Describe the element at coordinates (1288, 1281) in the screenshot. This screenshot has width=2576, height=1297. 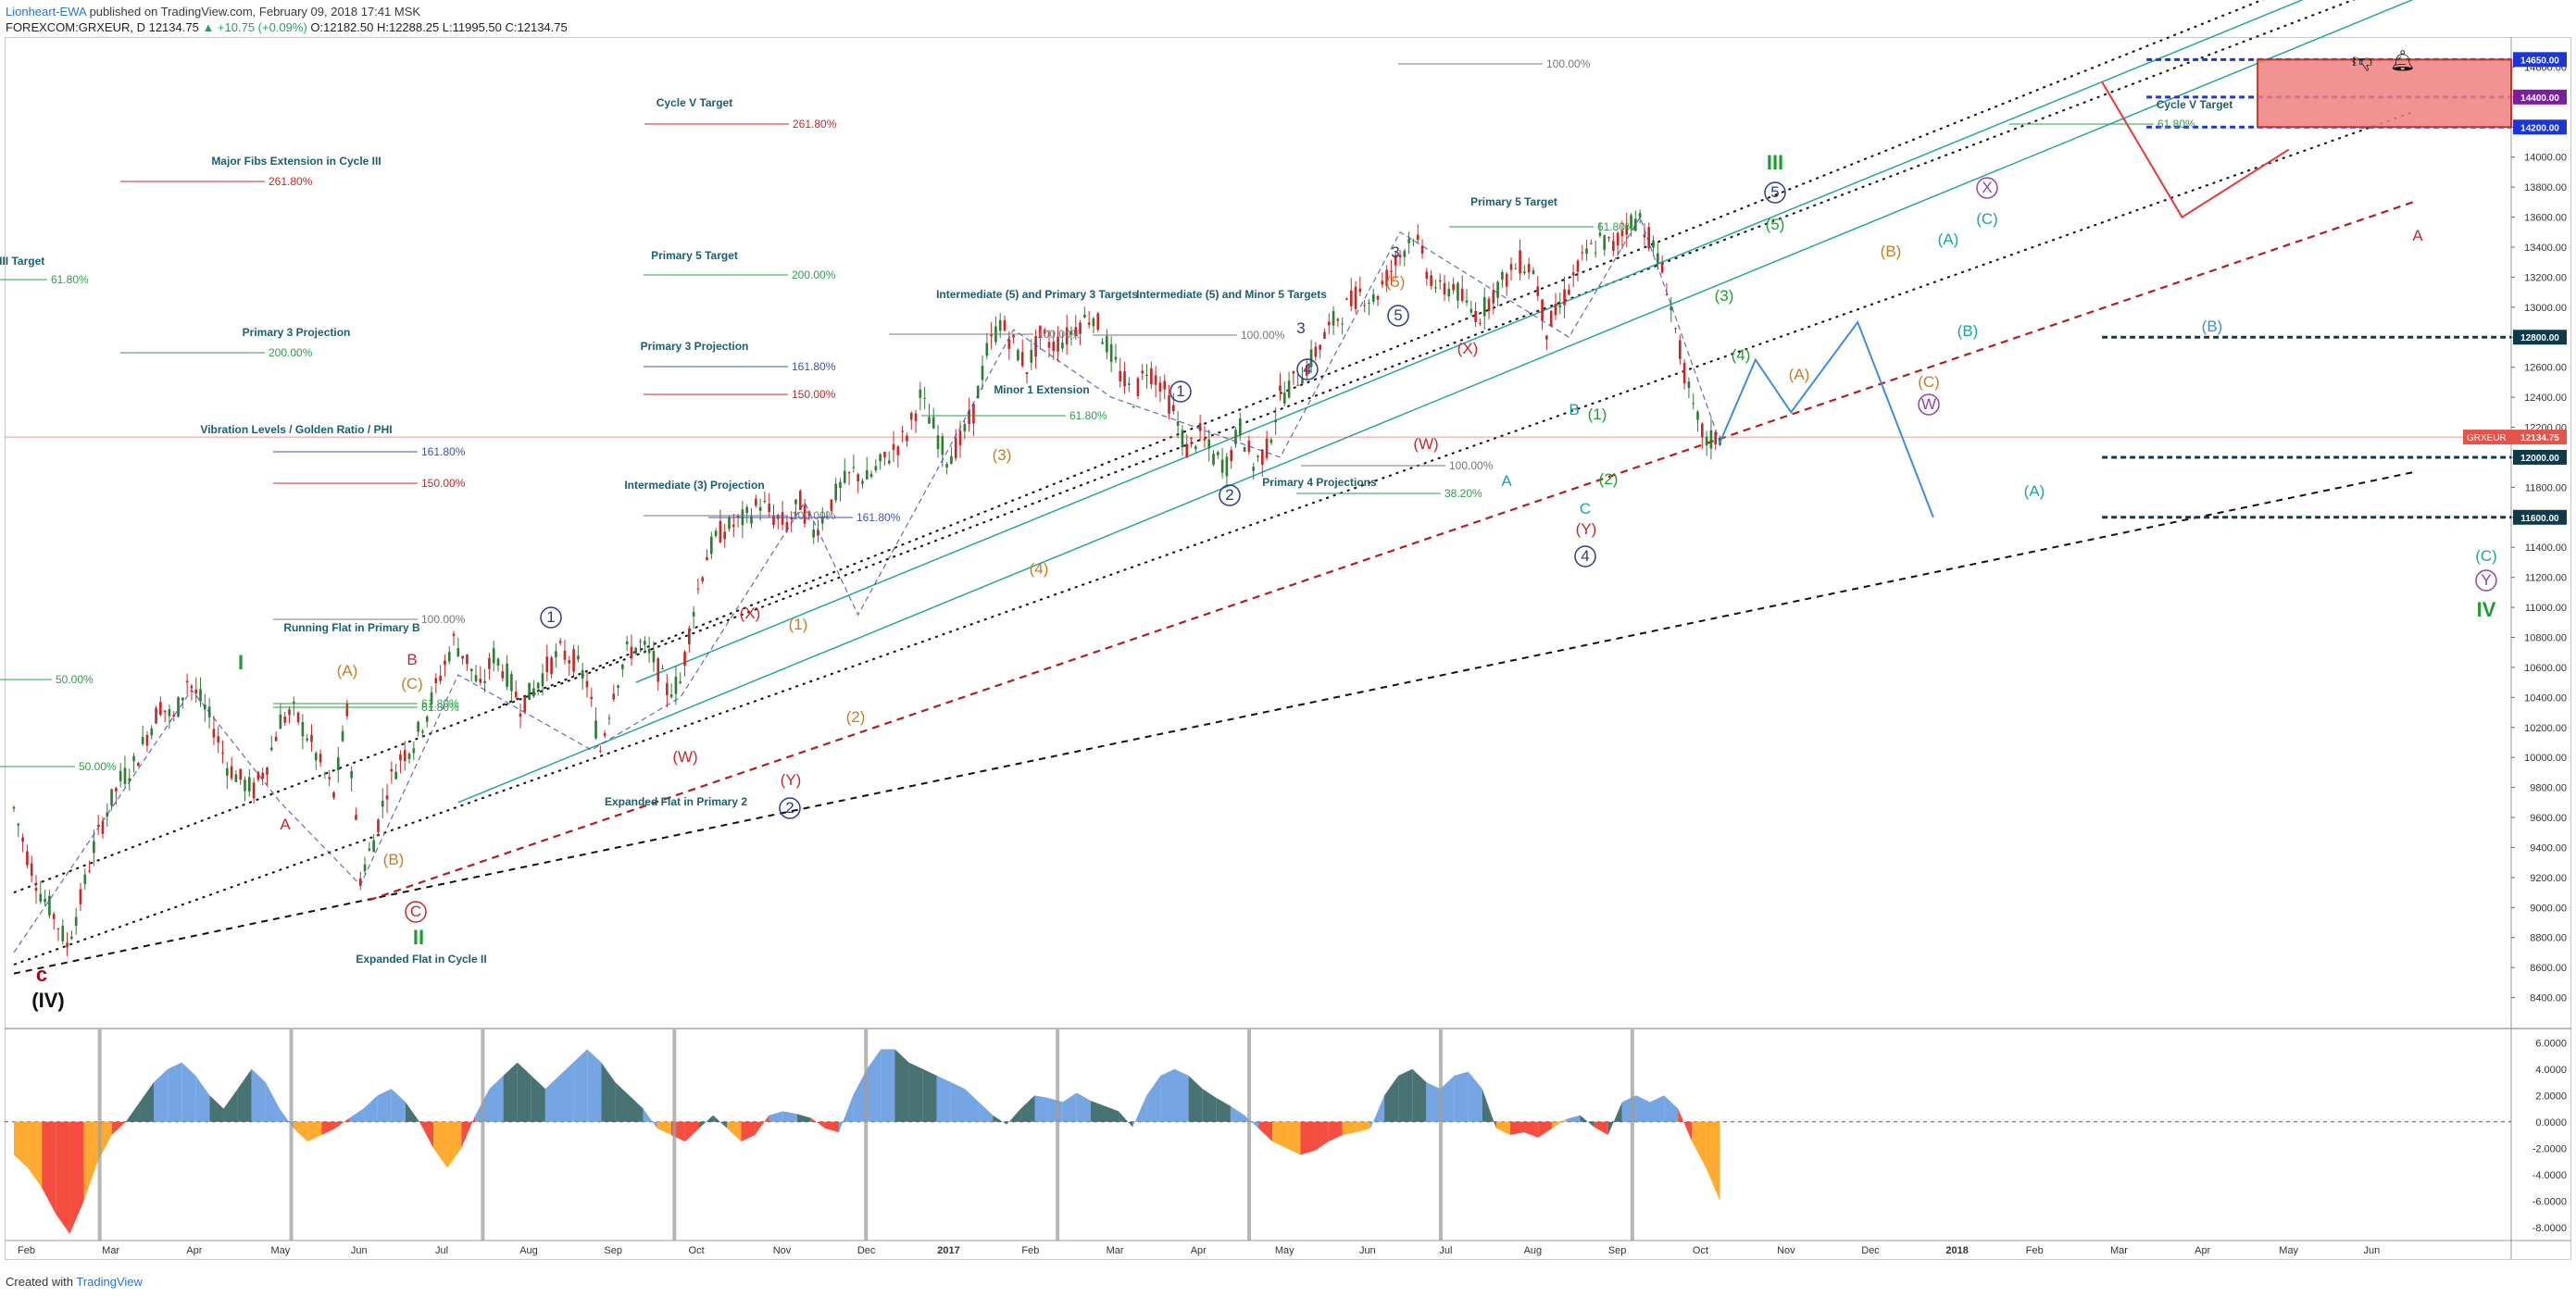
I see `footer: Created with TradingView` at that location.